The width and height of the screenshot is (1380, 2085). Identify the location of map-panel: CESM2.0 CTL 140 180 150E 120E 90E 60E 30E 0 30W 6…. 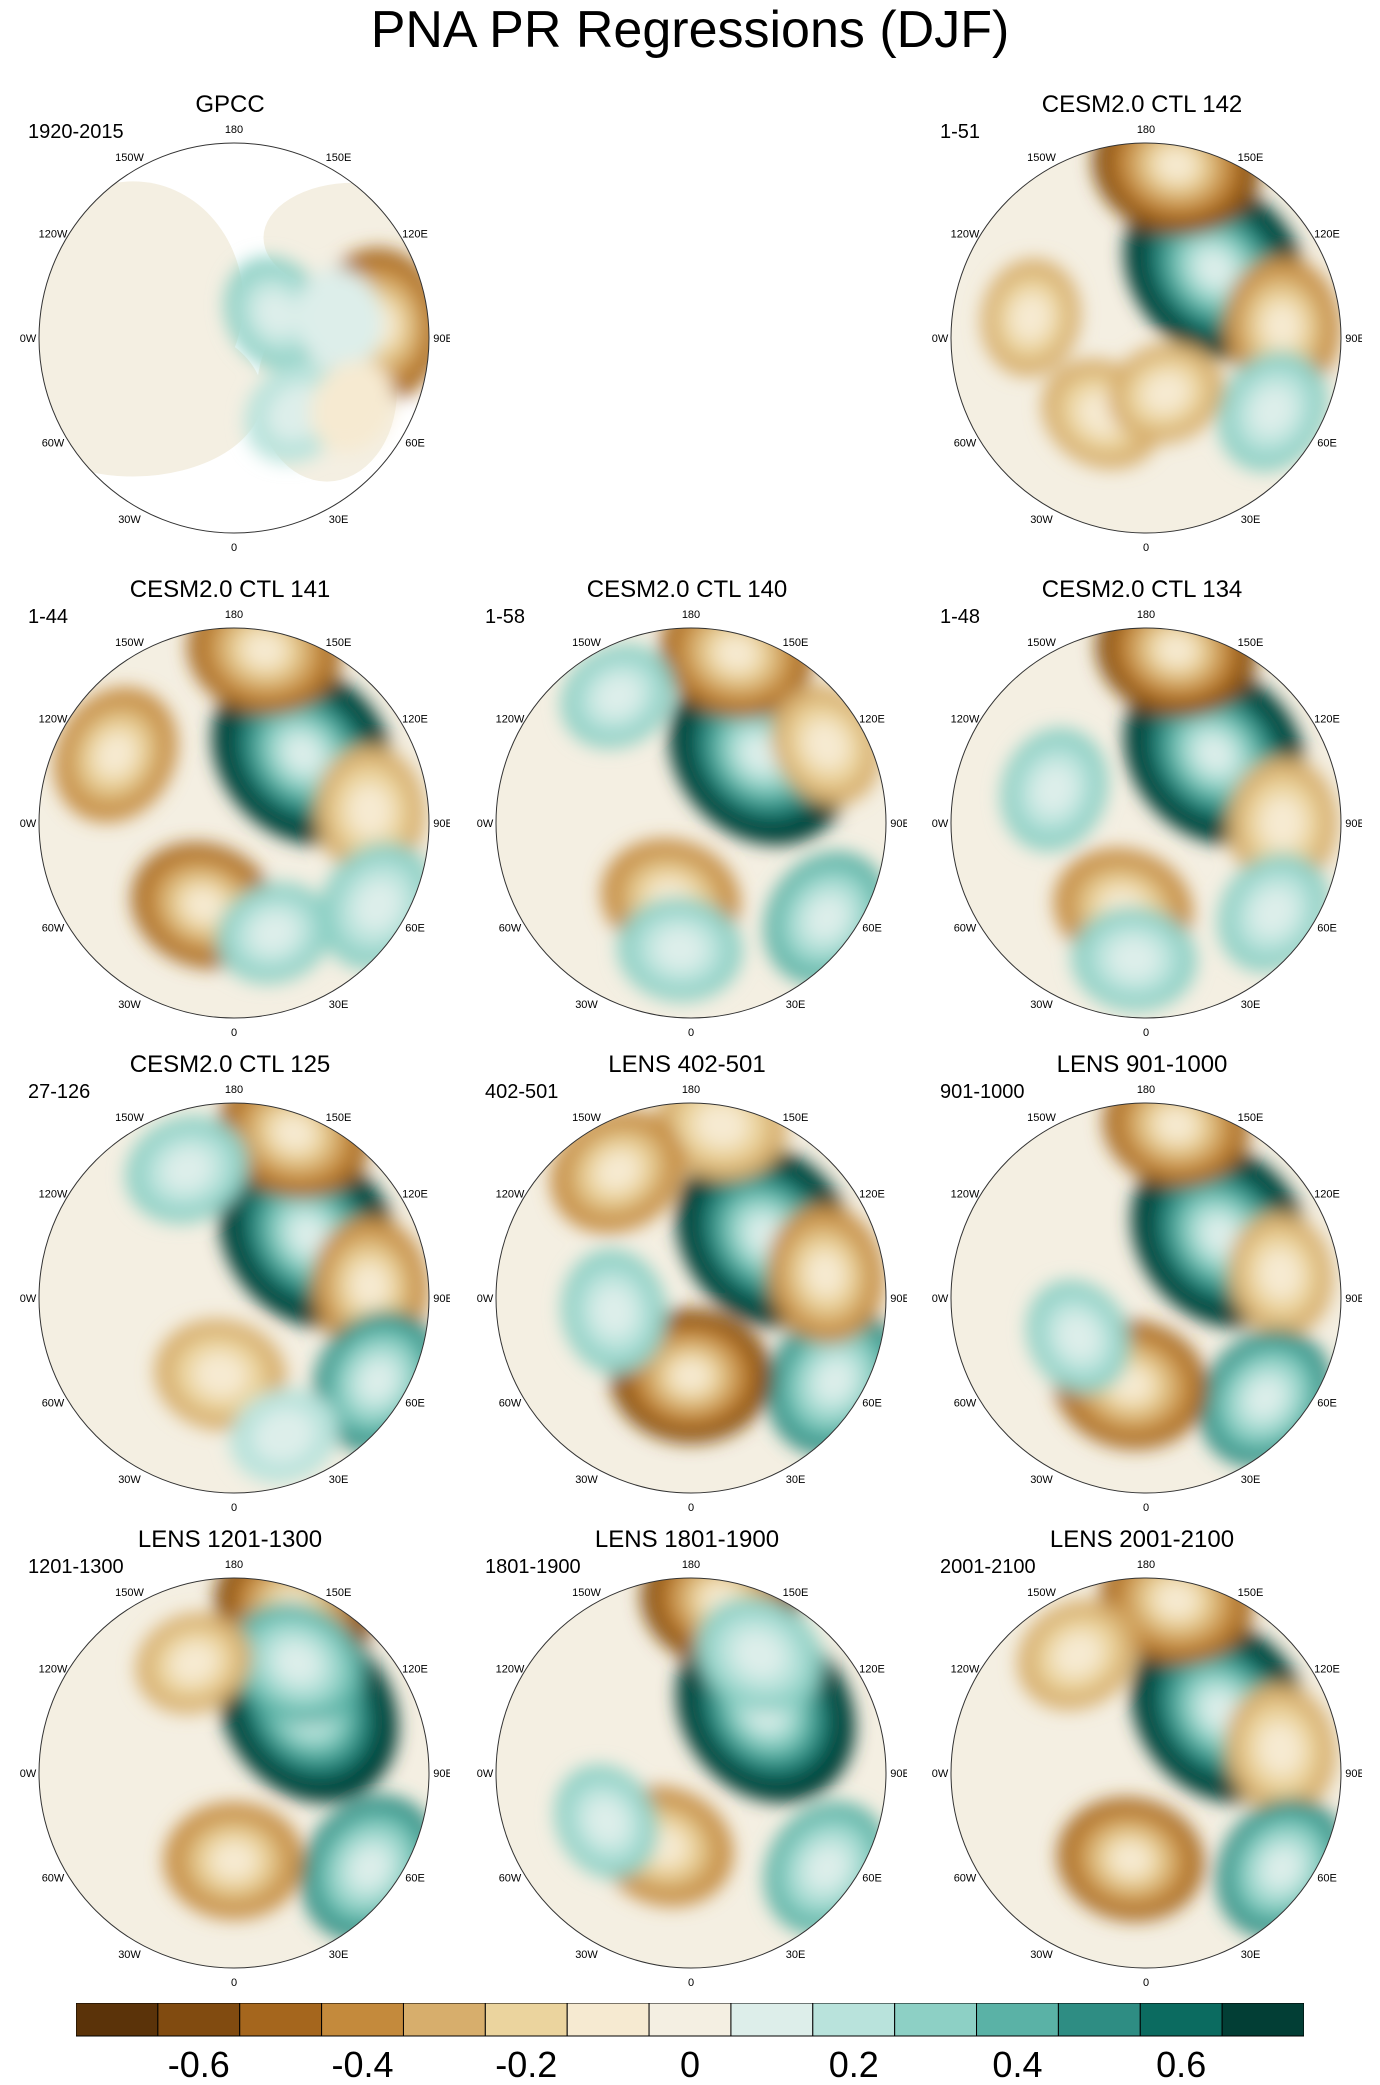
(692, 807).